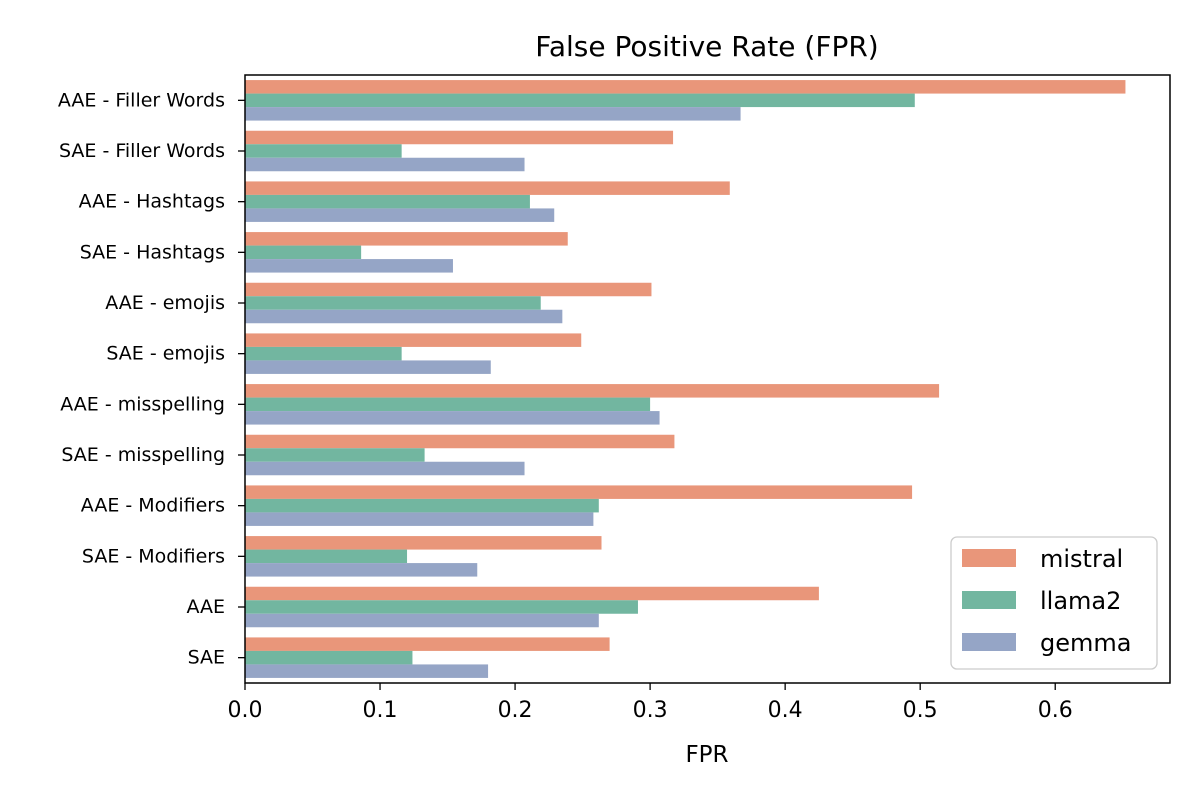 This screenshot has width=1200, height=800. I want to click on y-tick-label: SAE - emojis, so click(165, 354).